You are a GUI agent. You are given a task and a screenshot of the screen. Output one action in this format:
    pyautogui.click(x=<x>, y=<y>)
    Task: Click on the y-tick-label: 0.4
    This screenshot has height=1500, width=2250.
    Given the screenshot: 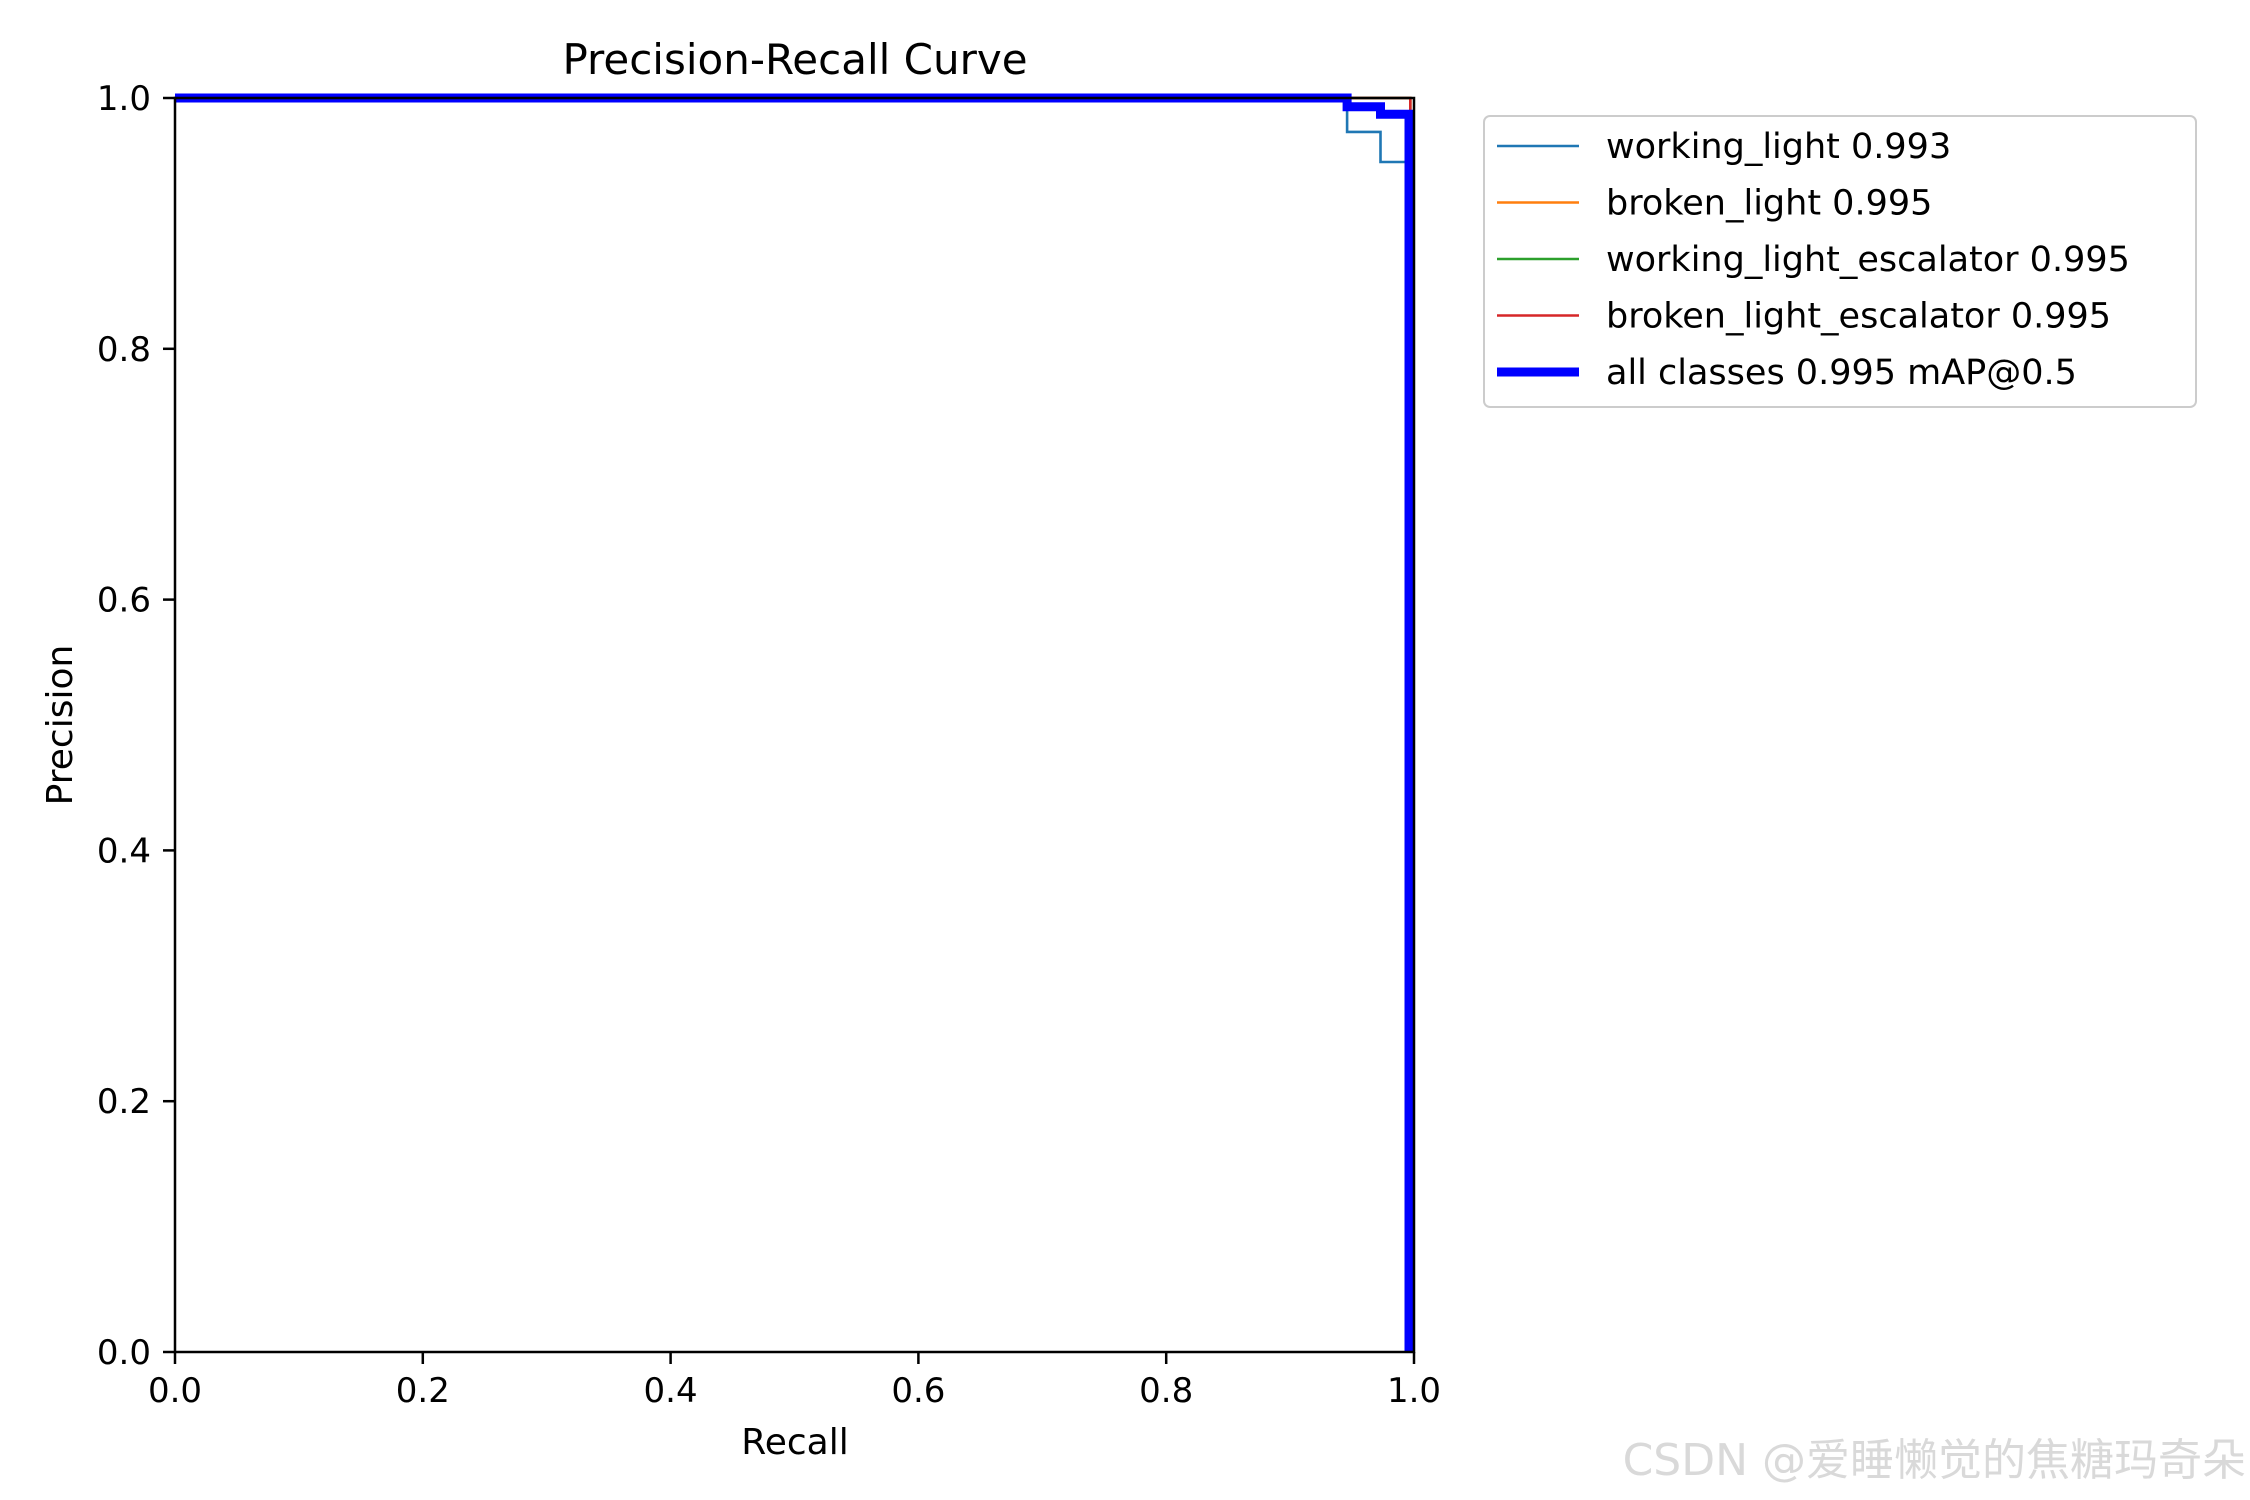 What is the action you would take?
    pyautogui.click(x=124, y=851)
    